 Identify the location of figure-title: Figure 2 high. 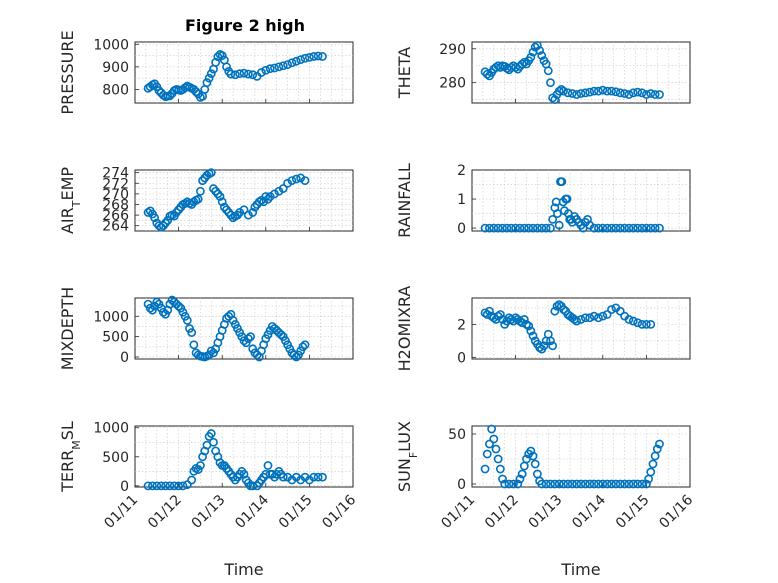
(245, 25).